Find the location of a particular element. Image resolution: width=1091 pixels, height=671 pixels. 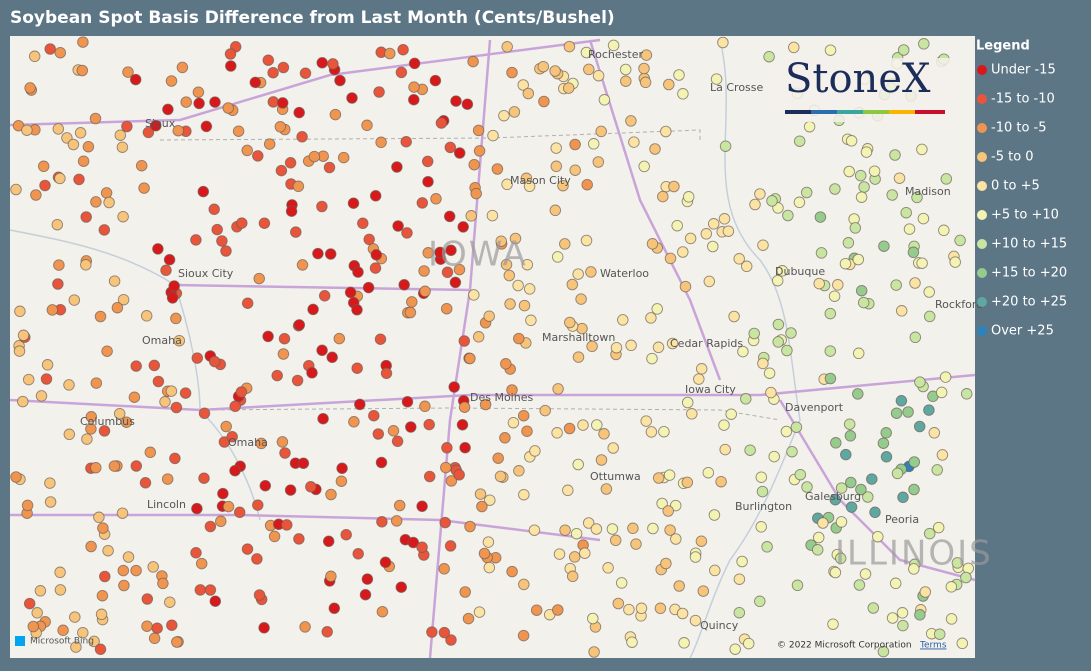

city-label: Lincoln is located at coordinates (166, 504).